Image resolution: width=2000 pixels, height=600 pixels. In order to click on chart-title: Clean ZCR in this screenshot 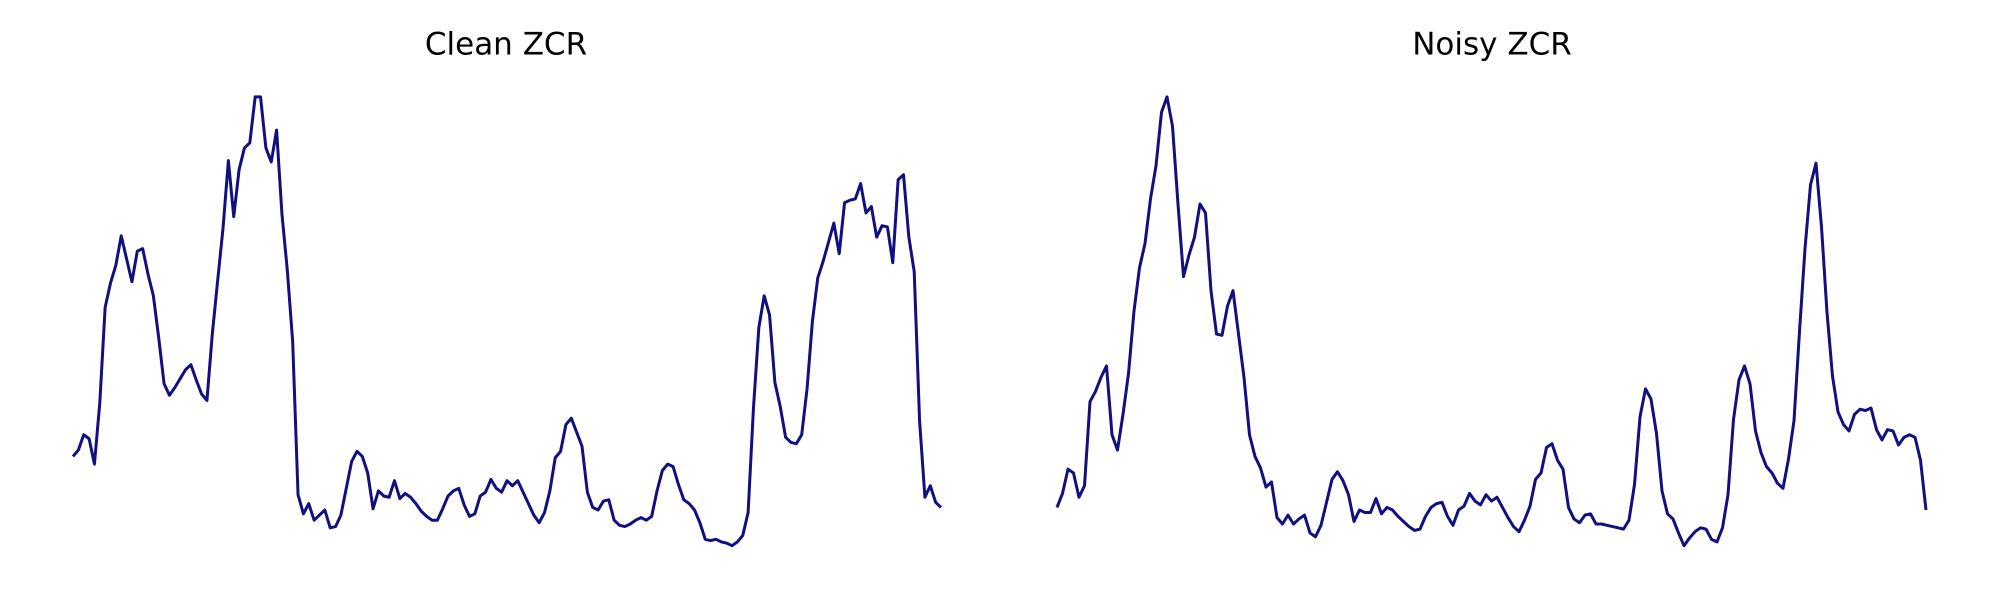, I will do `click(506, 45)`.